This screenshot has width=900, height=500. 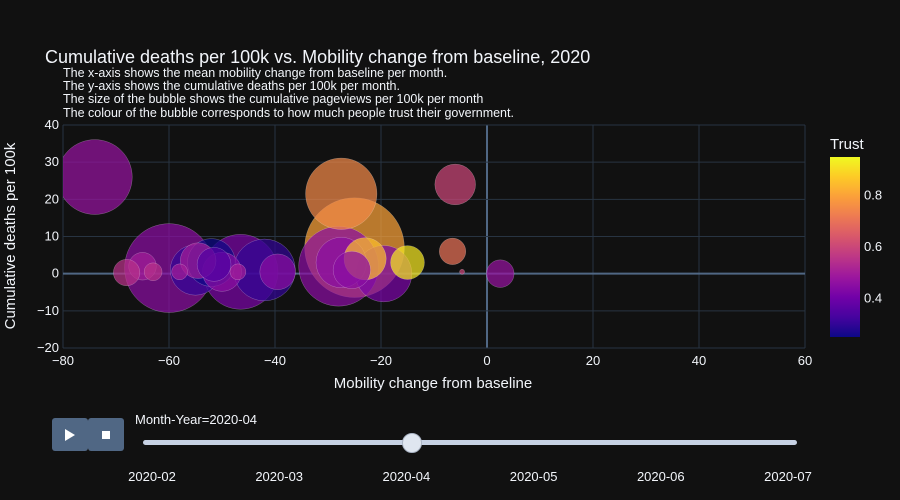 What do you see at coordinates (275, 360) in the screenshot?
I see `x-tick-label: −40` at bounding box center [275, 360].